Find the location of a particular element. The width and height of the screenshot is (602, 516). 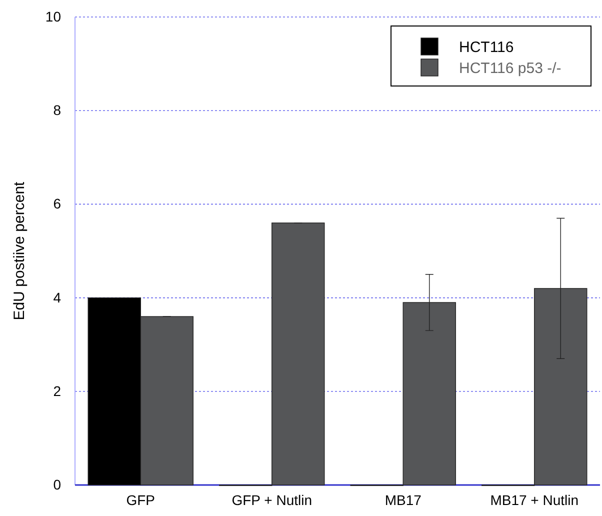

x-tick-label: GFP is located at coordinates (141, 500).